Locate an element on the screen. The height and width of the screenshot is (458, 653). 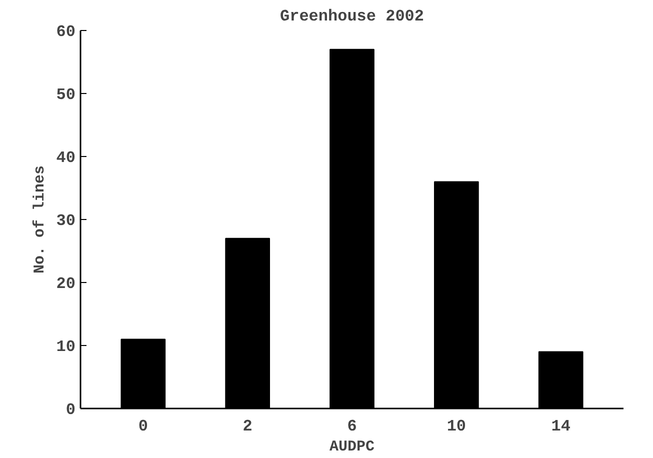
x-tick-label: 6 is located at coordinates (352, 427).